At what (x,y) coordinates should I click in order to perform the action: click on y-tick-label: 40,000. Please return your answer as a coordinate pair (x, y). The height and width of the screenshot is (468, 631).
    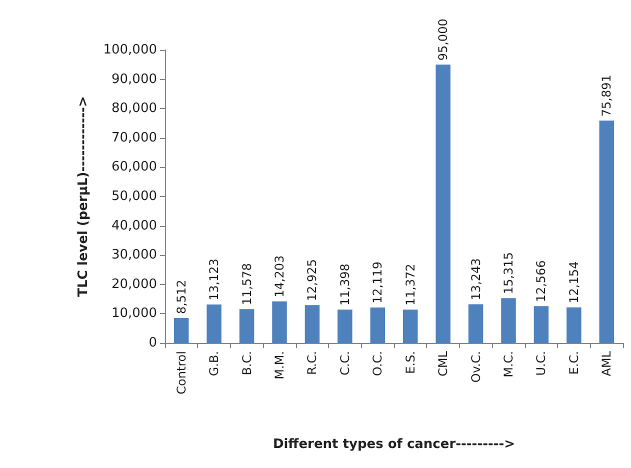
    Looking at the image, I should click on (134, 226).